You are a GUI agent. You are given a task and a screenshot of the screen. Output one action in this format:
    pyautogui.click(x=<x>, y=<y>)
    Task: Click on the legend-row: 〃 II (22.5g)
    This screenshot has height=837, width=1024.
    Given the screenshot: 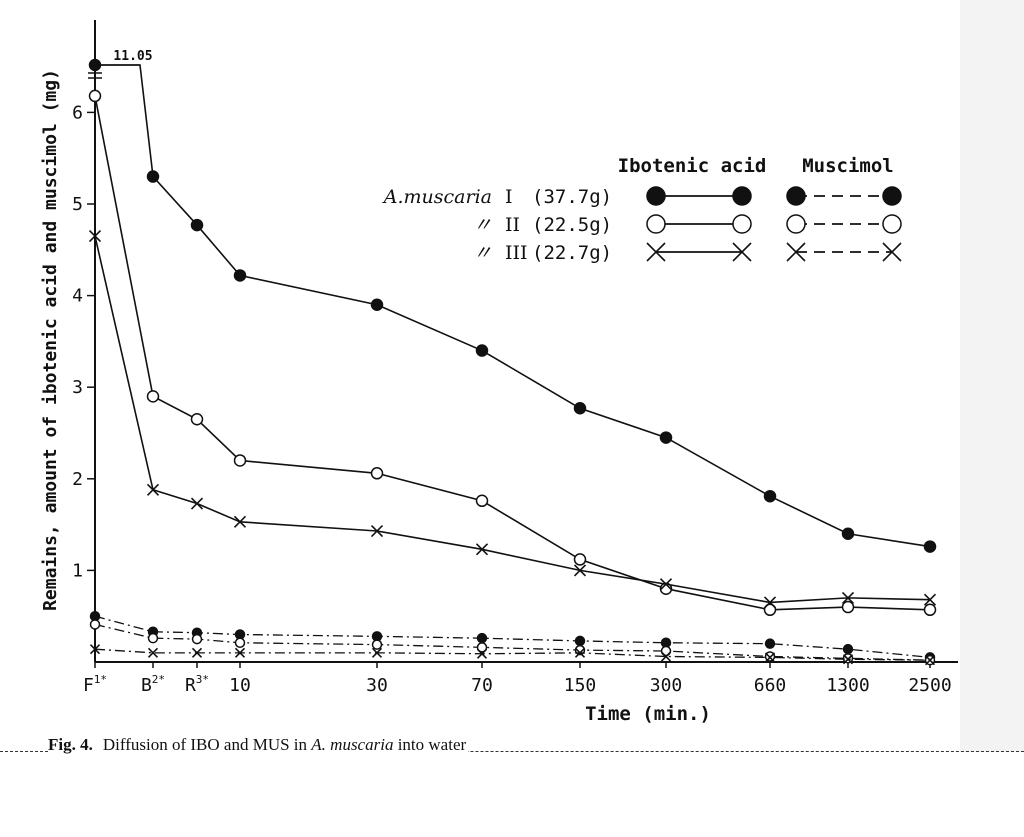 What is the action you would take?
    pyautogui.click(x=687, y=225)
    